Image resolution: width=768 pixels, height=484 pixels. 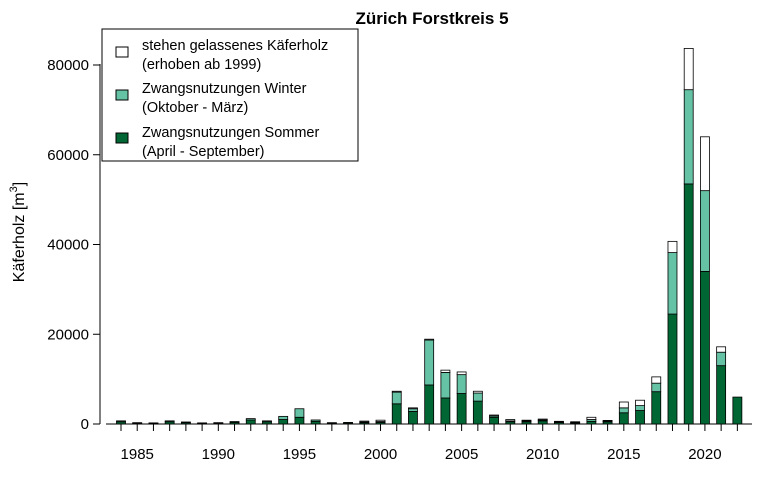 What do you see at coordinates (494, 415) in the screenshot?
I see `bar-stehen-2007` at bounding box center [494, 415].